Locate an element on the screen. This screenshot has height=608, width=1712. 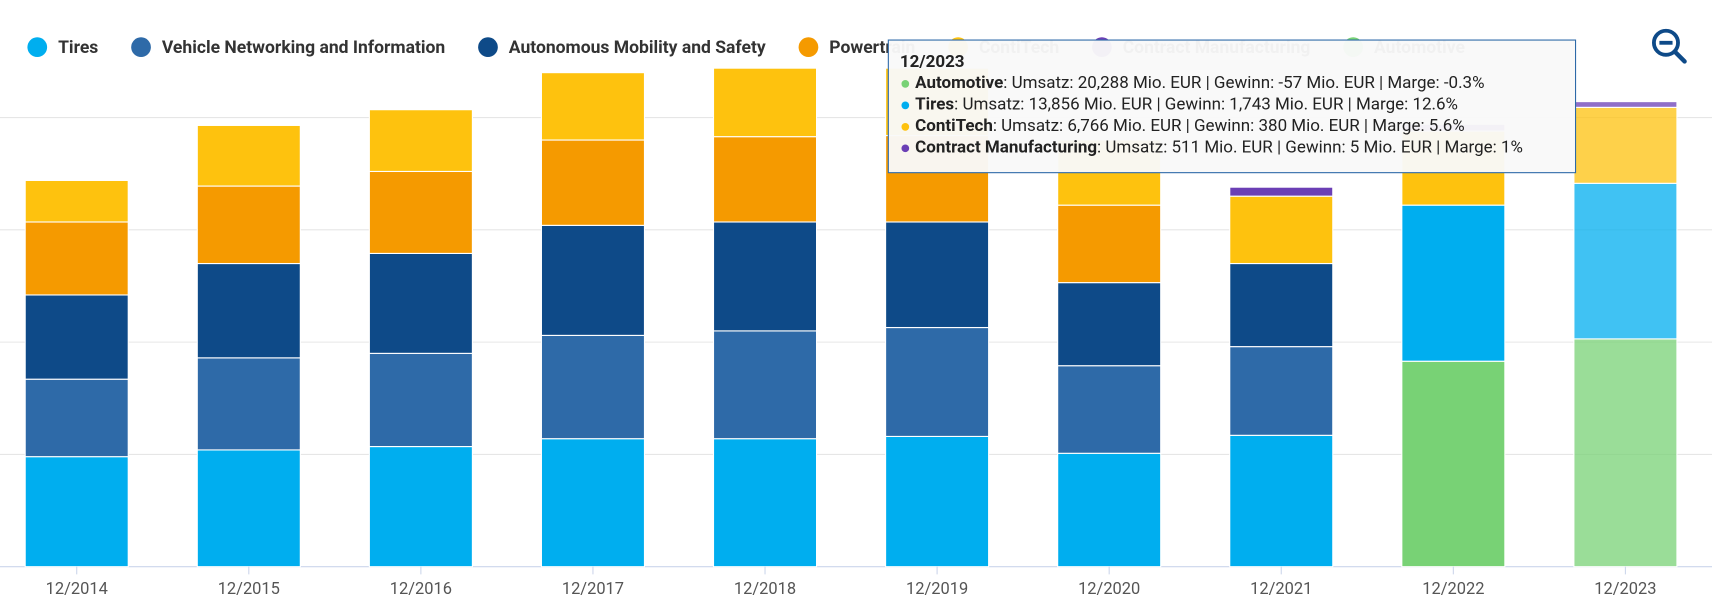
tooltip-box is located at coordinates (1232, 106).